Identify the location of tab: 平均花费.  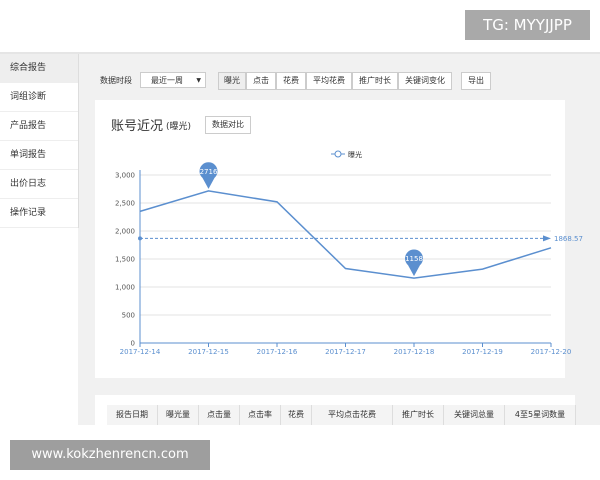
(329, 81).